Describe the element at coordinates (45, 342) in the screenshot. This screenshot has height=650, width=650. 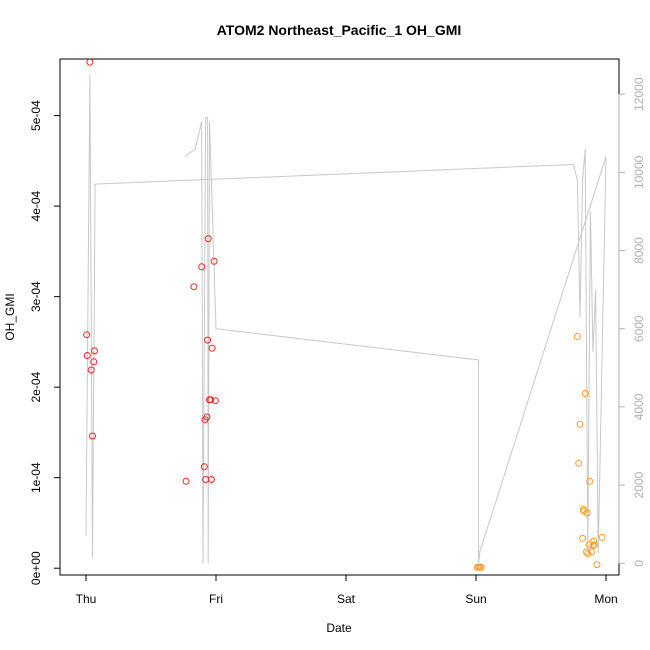
I see `y-axis-left: 0e+00 1e-04 2e-04 3e-04 4e-04 5e-04` at that location.